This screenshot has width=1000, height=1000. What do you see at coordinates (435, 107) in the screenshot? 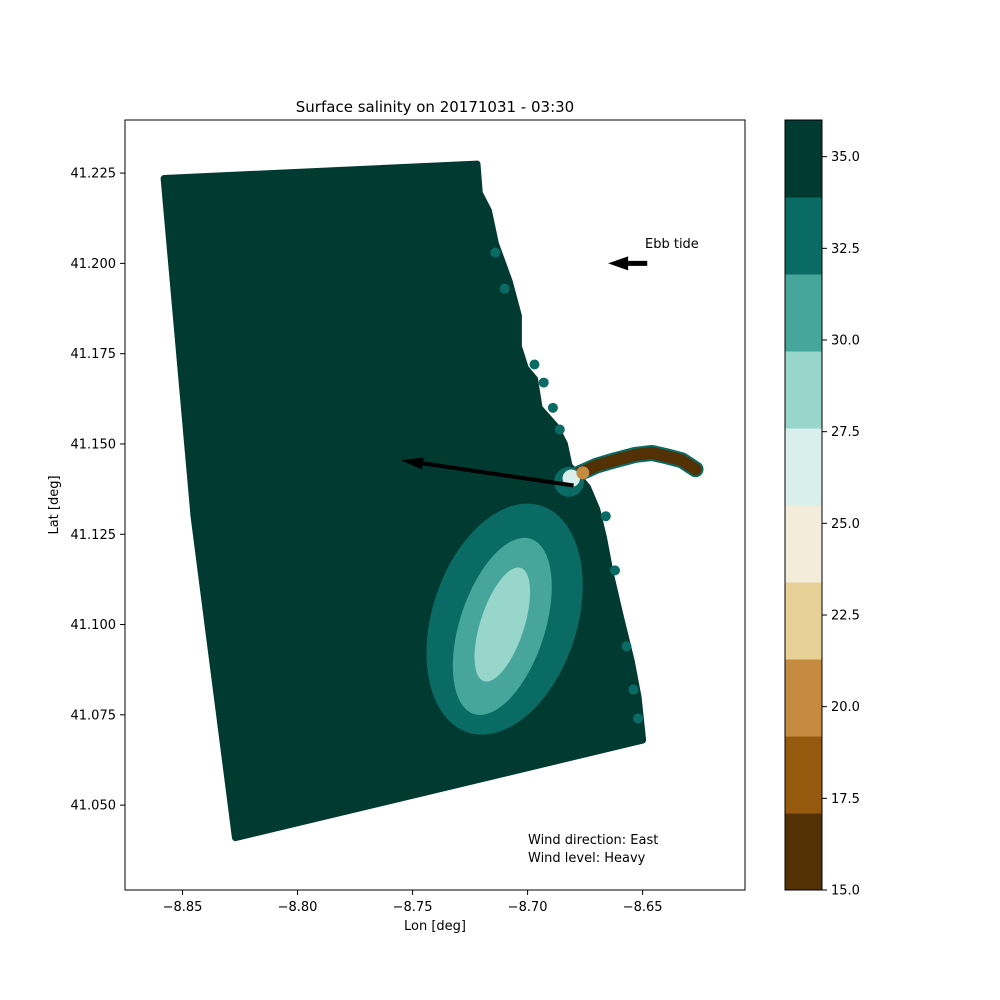
I see `chart-title: Surface salinity on 20171031 - 03:30` at bounding box center [435, 107].